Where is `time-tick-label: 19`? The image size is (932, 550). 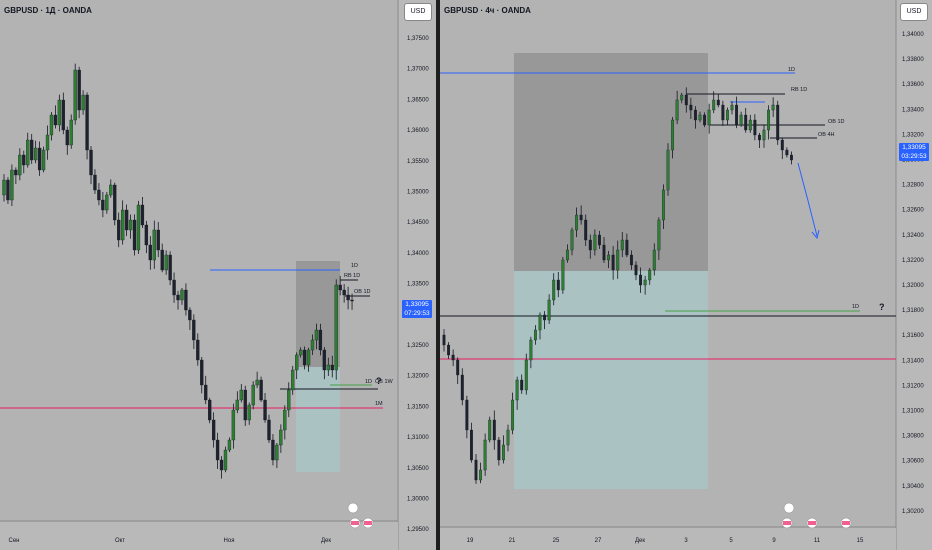 time-tick-label: 19 is located at coordinates (470, 541).